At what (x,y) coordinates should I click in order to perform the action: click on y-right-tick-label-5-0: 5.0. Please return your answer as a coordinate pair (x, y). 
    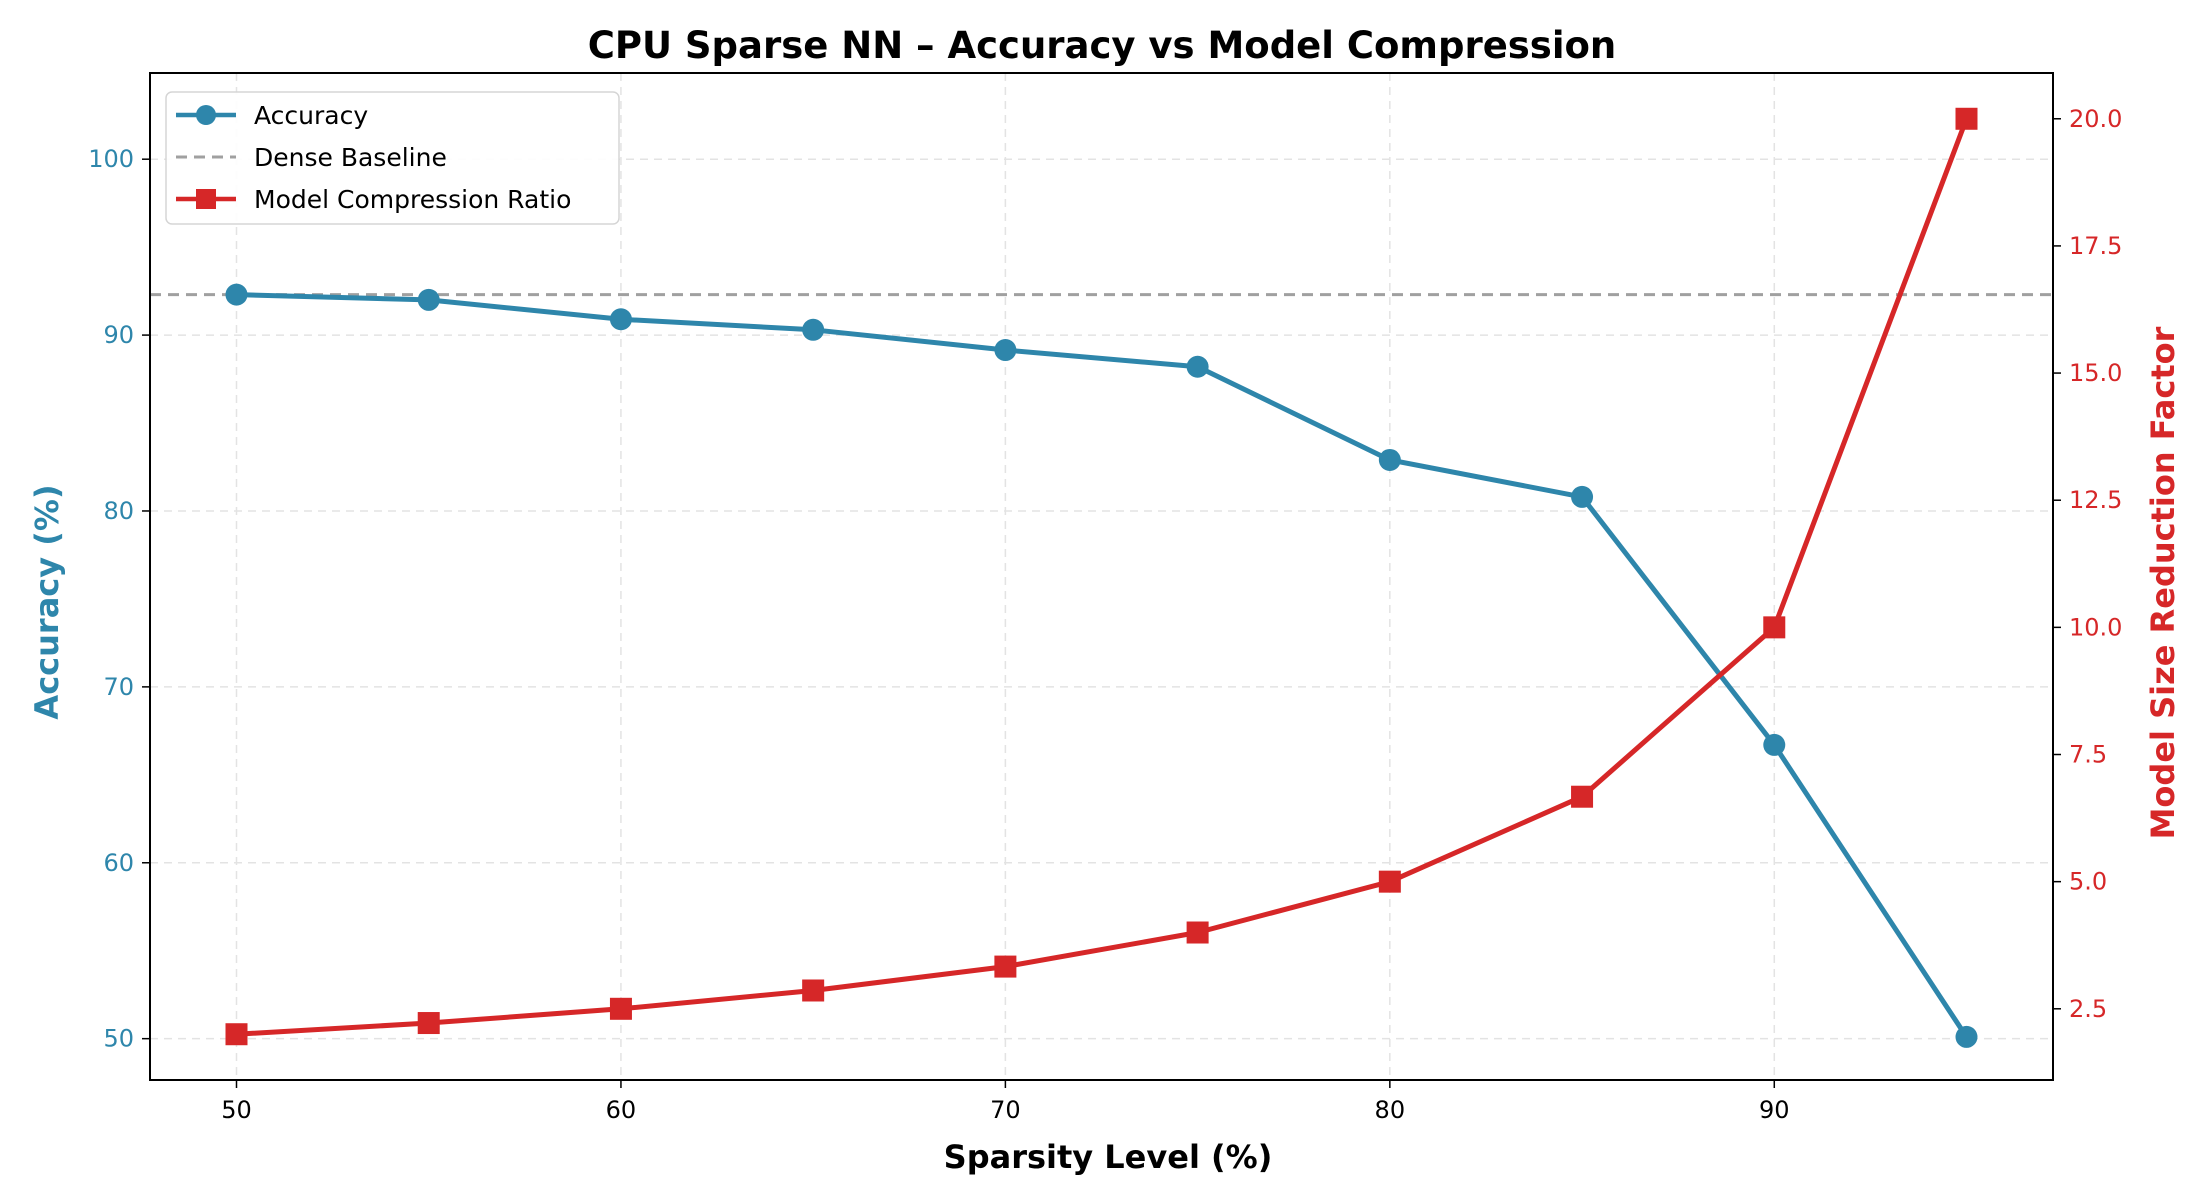
    Looking at the image, I should click on (2088, 882).